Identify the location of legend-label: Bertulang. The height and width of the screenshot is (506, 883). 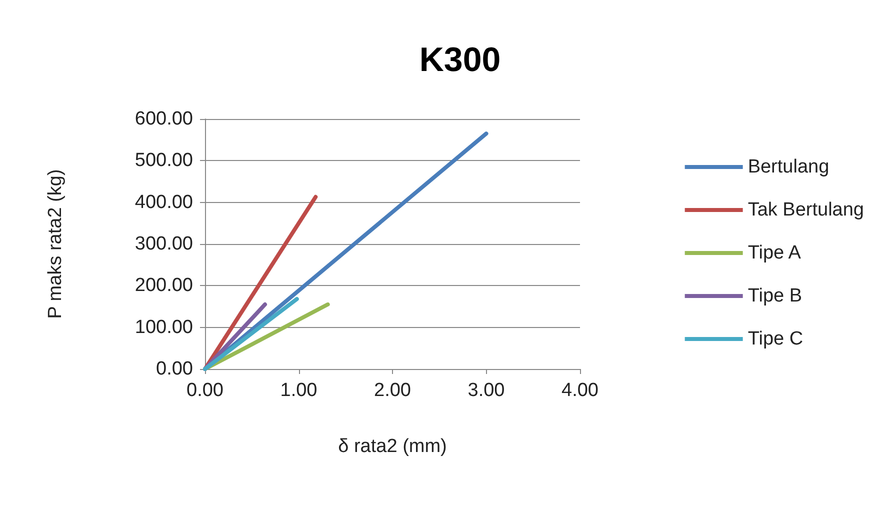
(789, 167).